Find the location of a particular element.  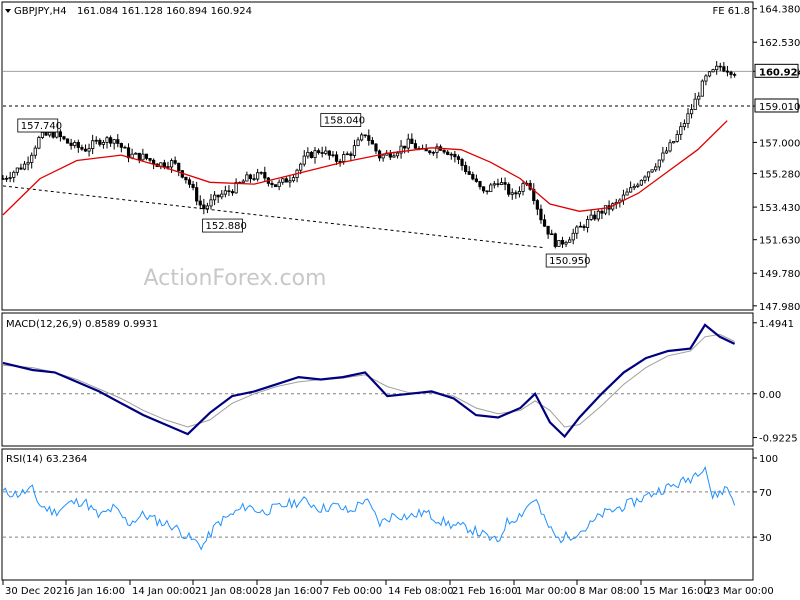

time-axis-label: 7 Feb 00:00 is located at coordinates (352, 591).